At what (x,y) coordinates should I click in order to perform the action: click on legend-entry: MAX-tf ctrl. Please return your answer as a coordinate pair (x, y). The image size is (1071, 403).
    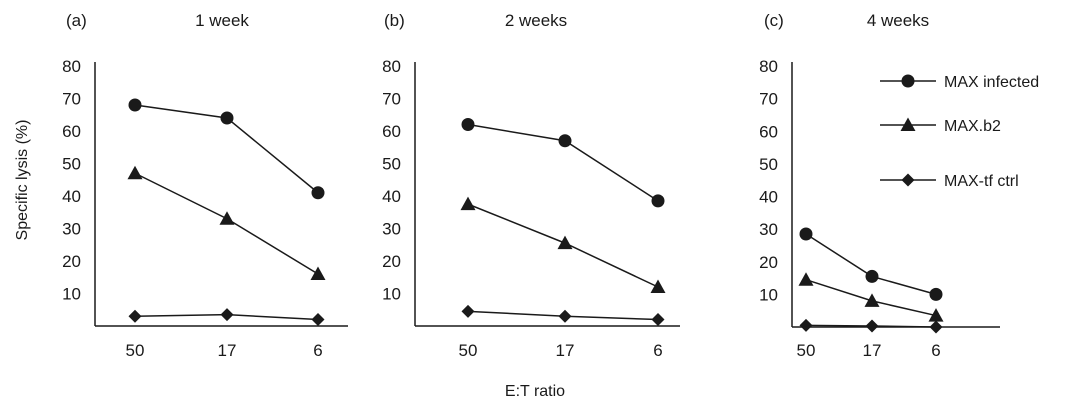
    Looking at the image, I should click on (949, 181).